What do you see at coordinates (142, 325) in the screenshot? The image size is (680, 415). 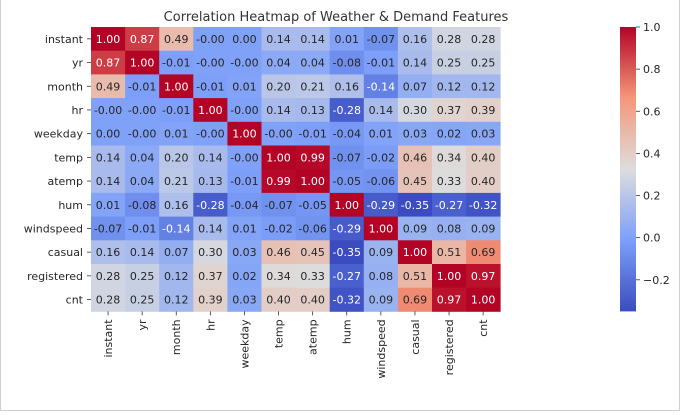 I see `column-label: yr` at bounding box center [142, 325].